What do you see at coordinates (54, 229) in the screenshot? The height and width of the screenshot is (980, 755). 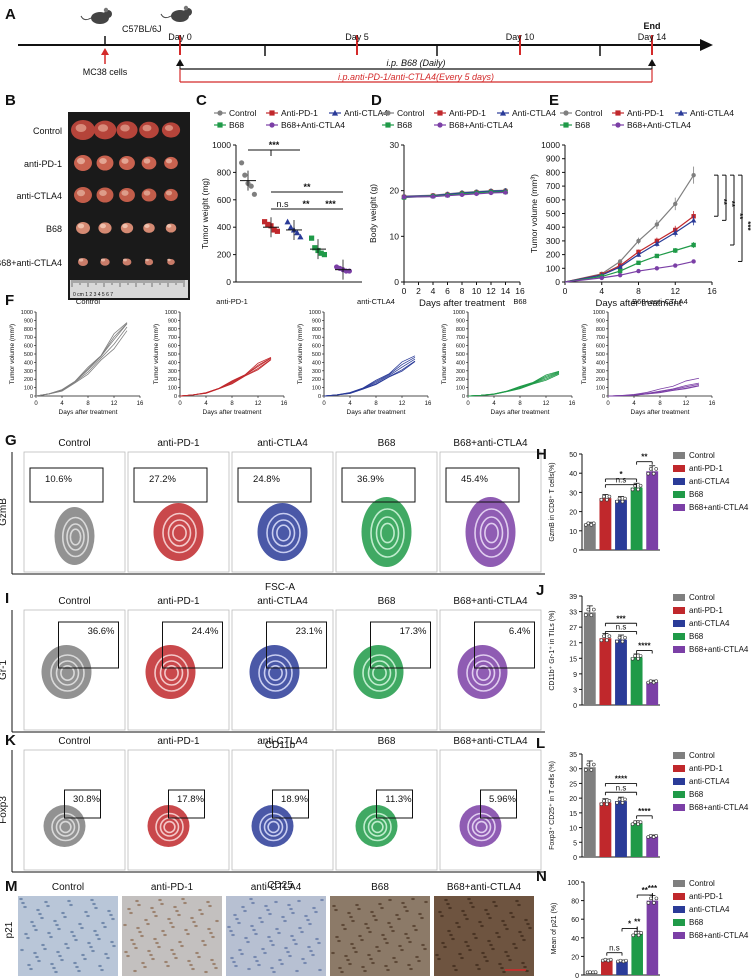 I see `photo-row-label-3: B68` at bounding box center [54, 229].